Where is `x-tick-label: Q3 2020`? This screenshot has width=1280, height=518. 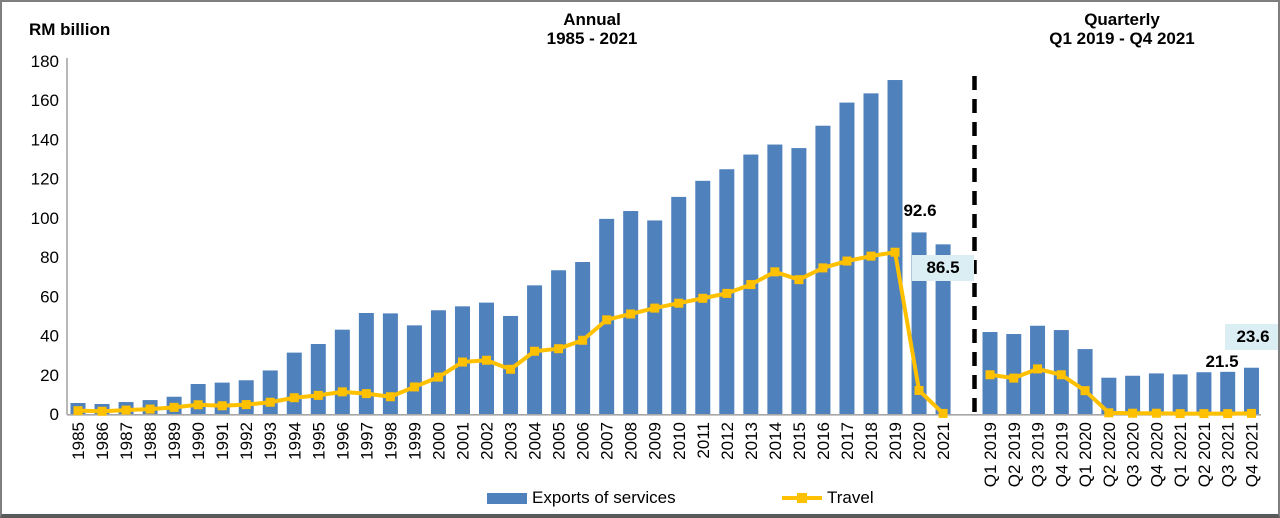 x-tick-label: Q3 2020 is located at coordinates (1133, 454).